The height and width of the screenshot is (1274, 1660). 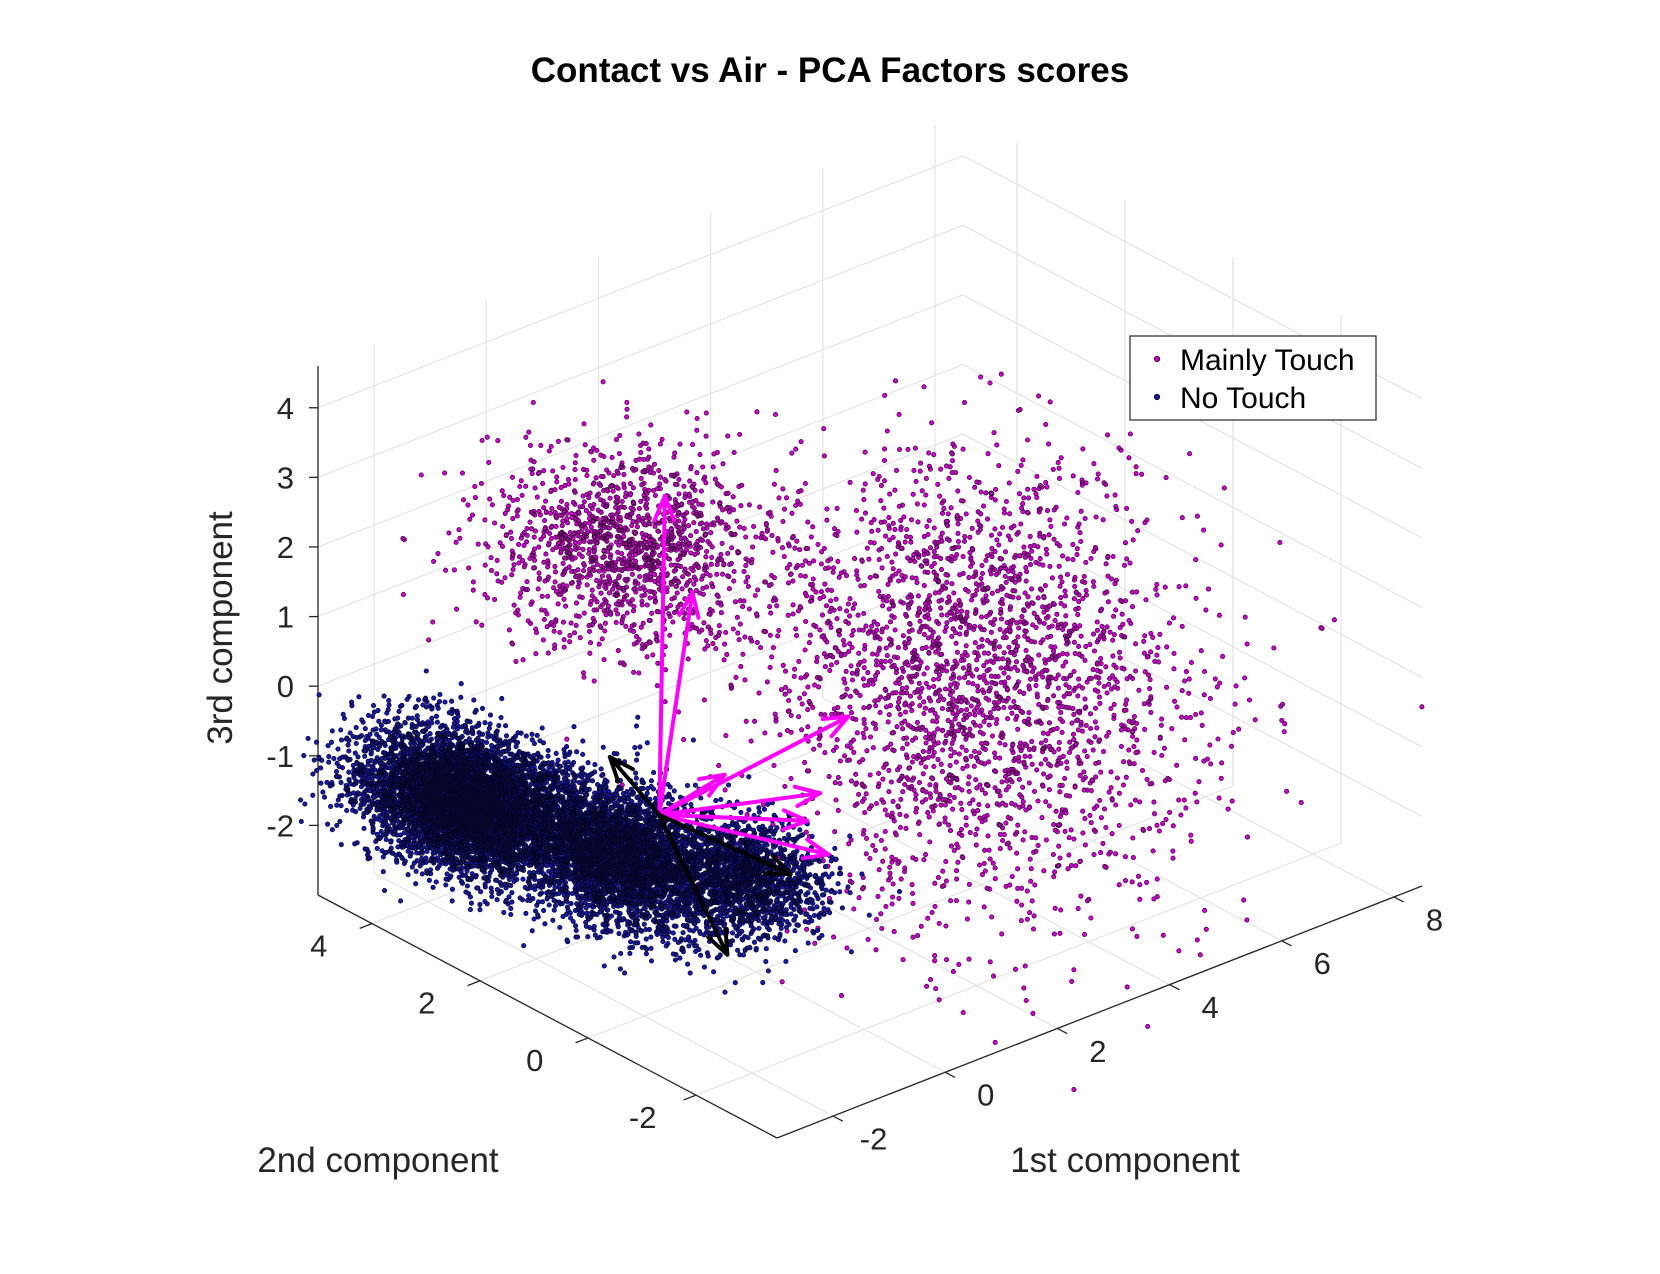 What do you see at coordinates (1125, 1160) in the screenshot?
I see `x-axis-label: 1st component` at bounding box center [1125, 1160].